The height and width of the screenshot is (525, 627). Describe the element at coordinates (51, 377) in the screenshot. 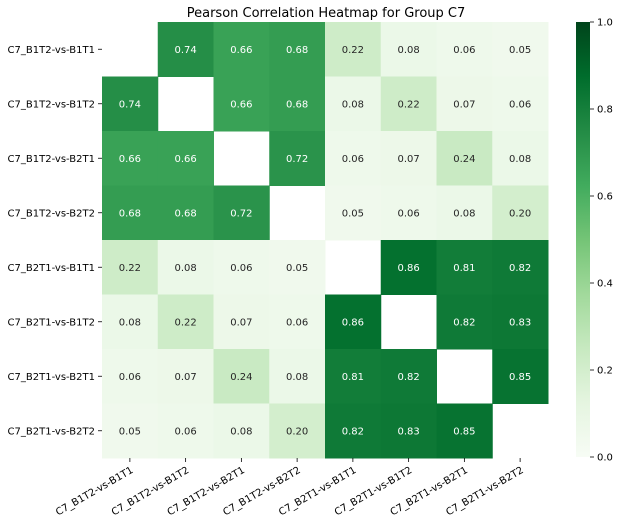

I see `row-tick-label: C7_B2T1-vs-B2T1` at that location.